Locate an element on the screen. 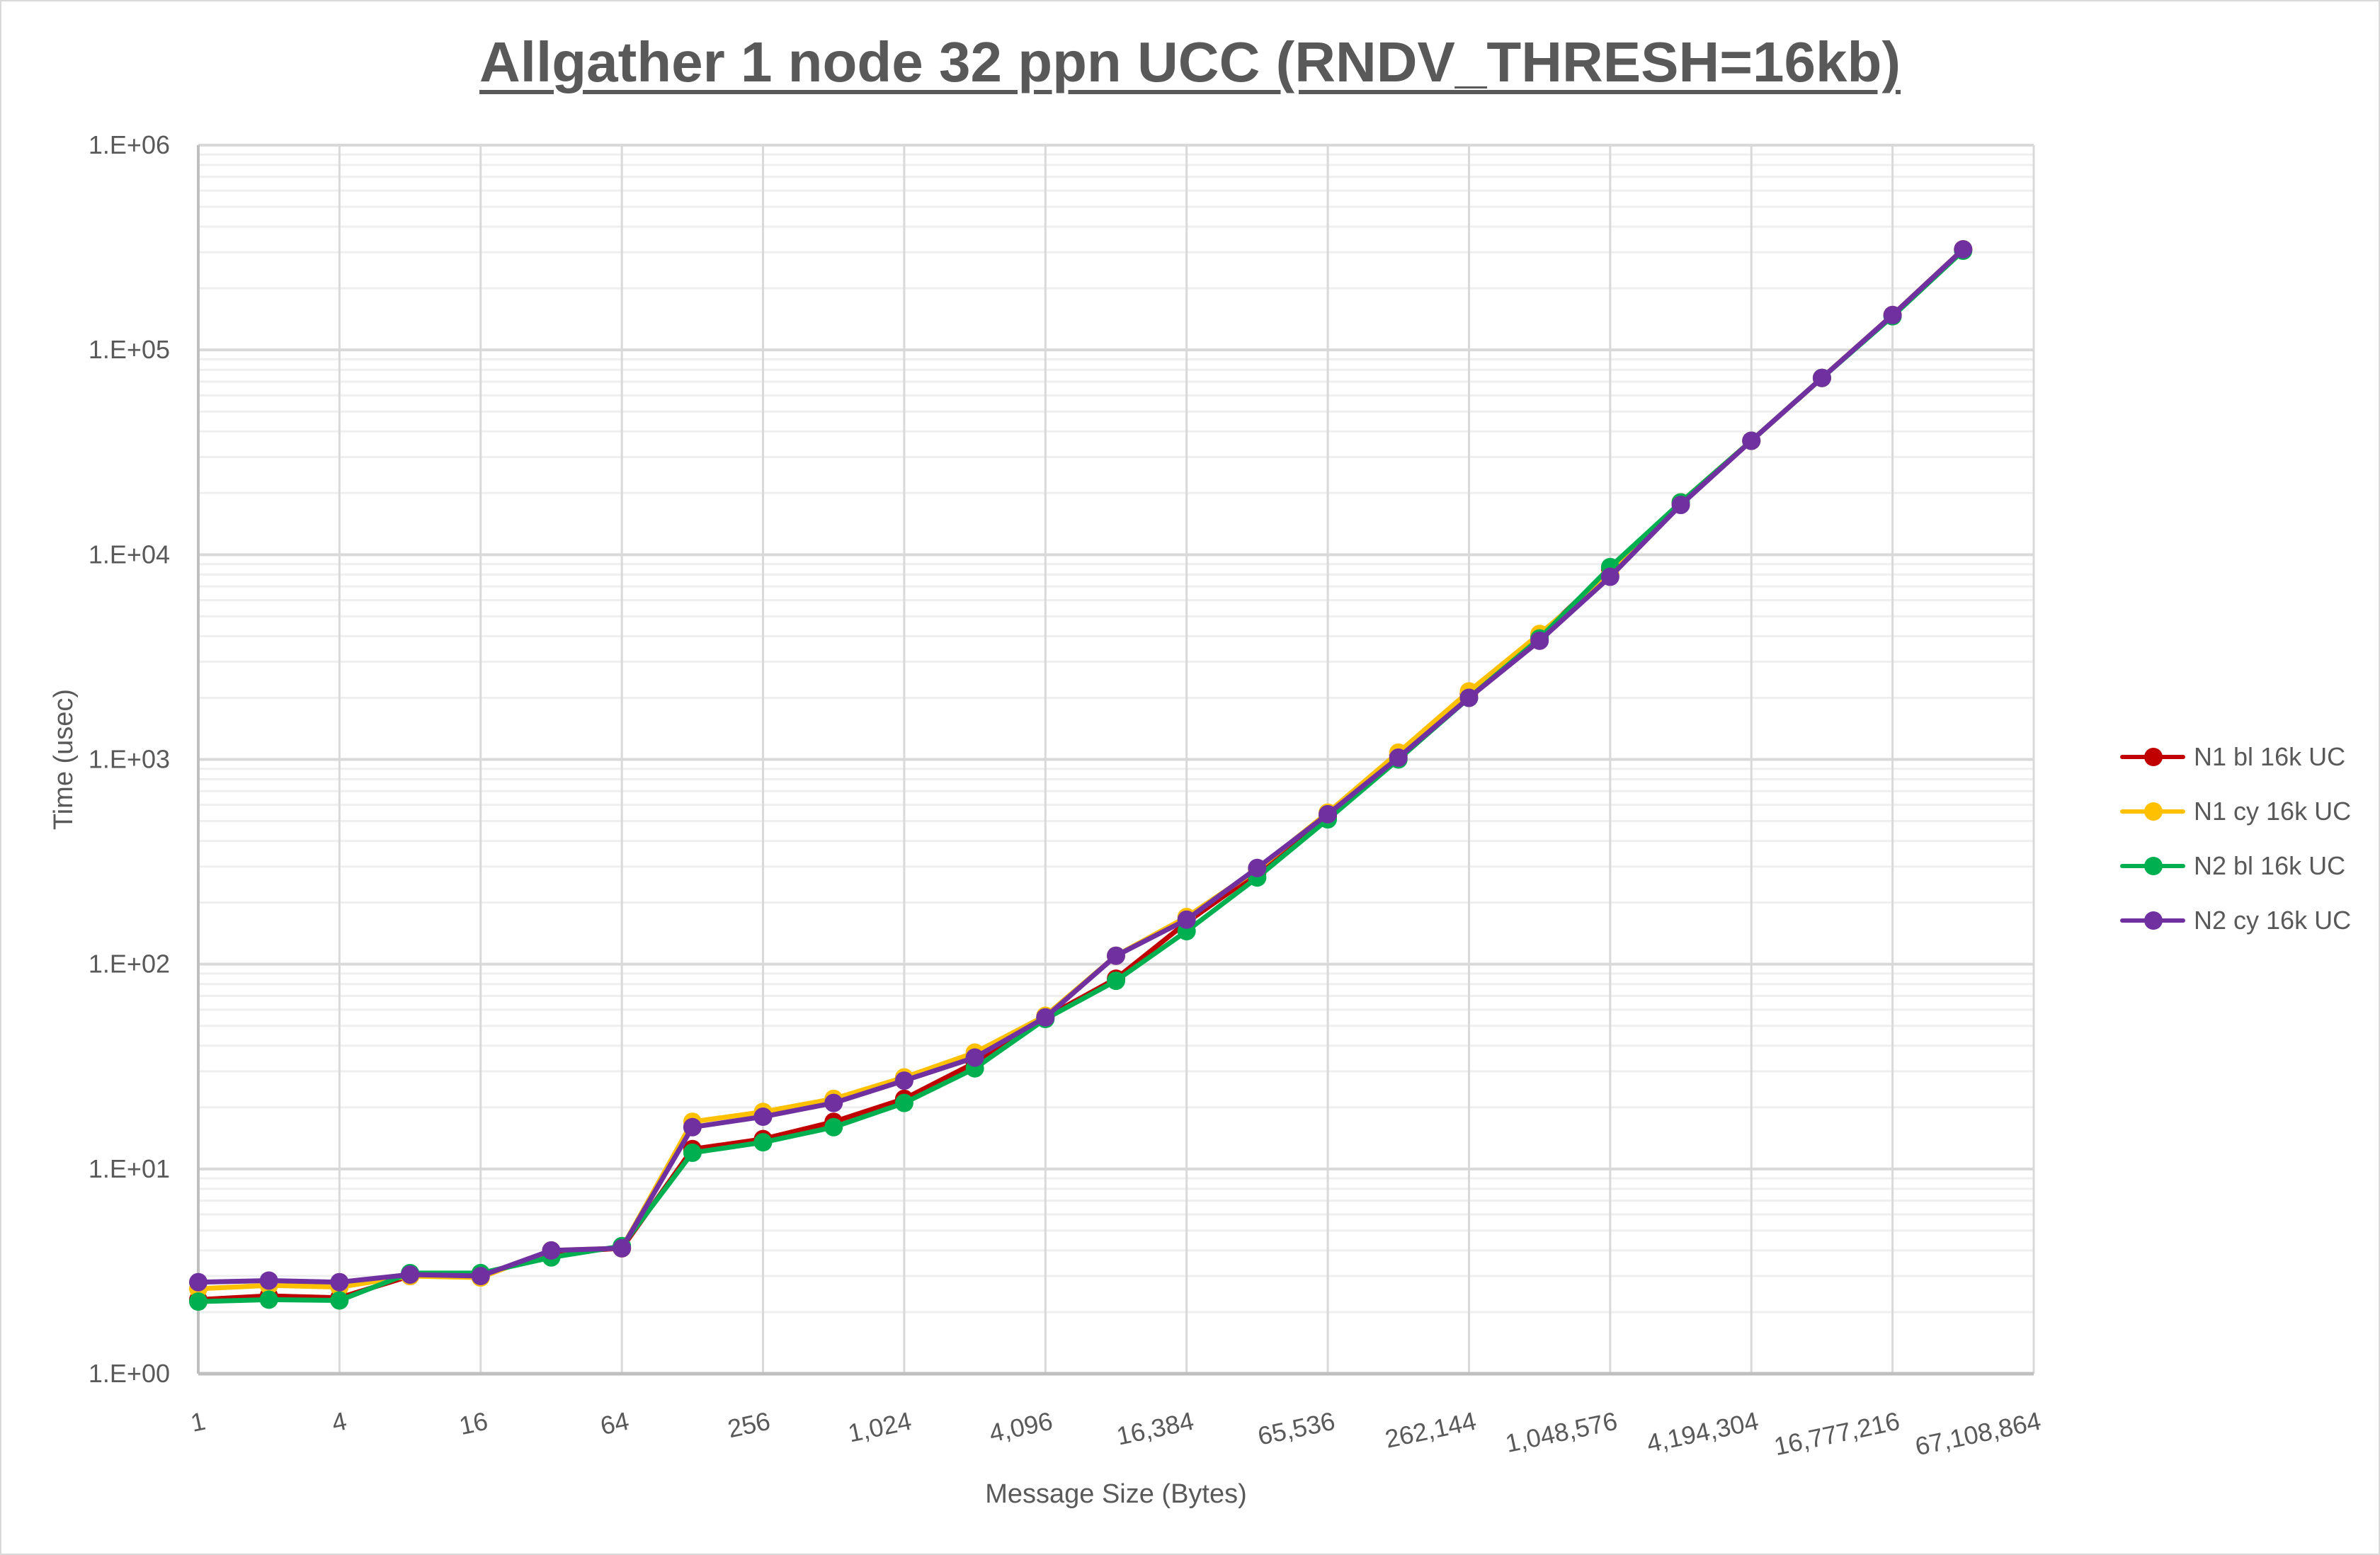  y-tick-label: 1.E+05 is located at coordinates (129, 349).